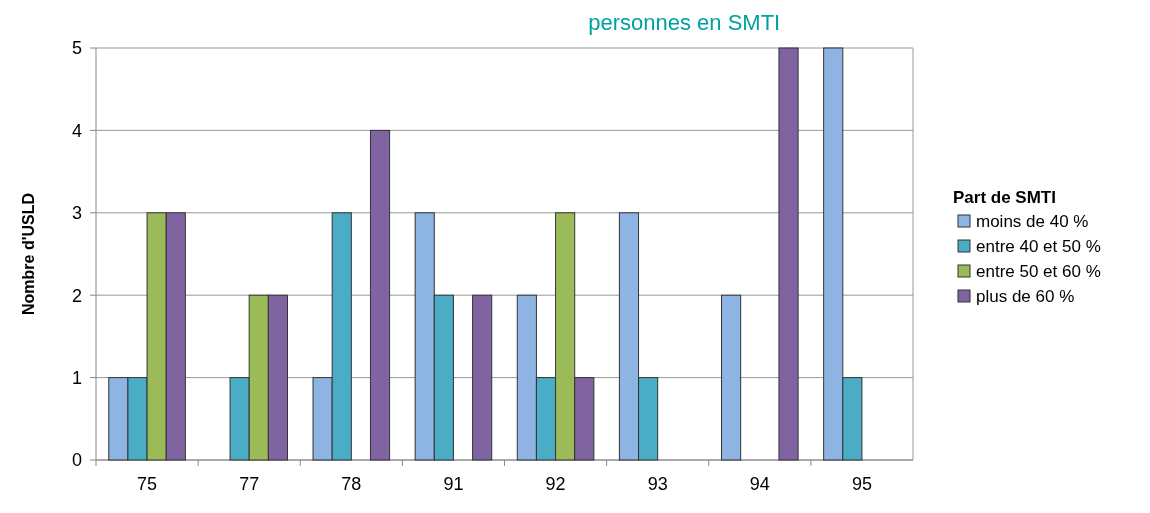  I want to click on legend-label: entre 40 et 50 %, so click(1038, 246).